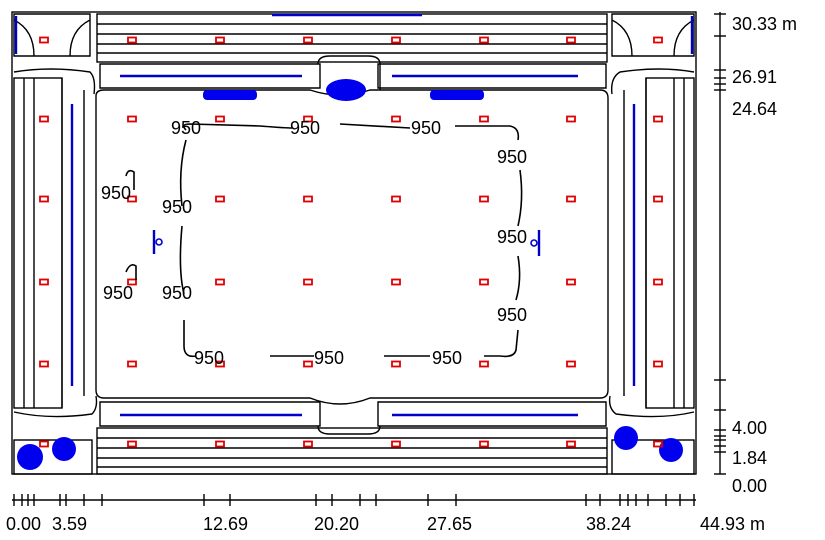 Image resolution: width=825 pixels, height=540 pixels. I want to click on y-label: 24.64, so click(754, 109).